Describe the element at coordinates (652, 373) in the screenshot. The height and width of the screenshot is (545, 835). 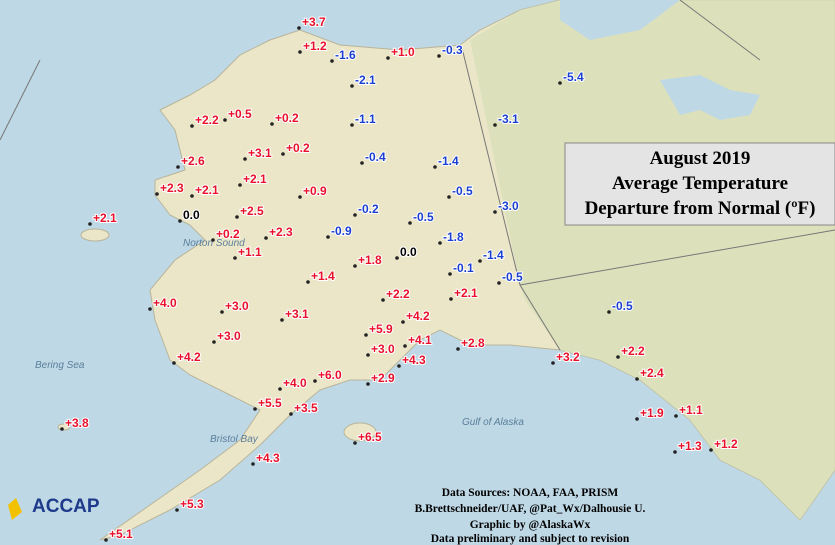
I see `station-label: +2.4` at that location.